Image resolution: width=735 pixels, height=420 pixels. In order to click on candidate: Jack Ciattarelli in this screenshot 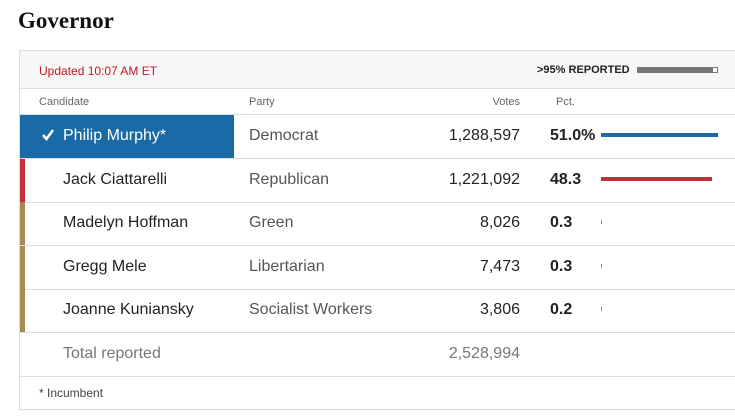, I will do `click(115, 179)`.